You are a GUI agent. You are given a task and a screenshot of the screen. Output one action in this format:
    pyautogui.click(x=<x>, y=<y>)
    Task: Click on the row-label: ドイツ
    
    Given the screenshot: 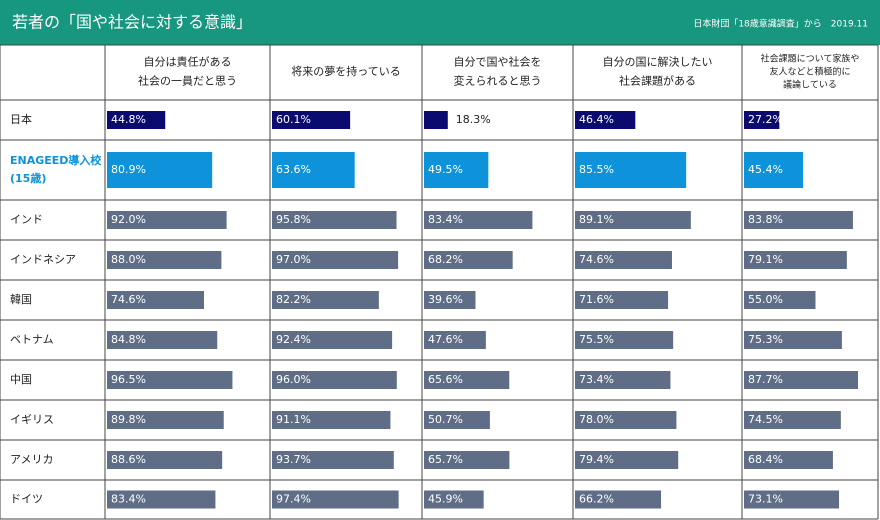 What is the action you would take?
    pyautogui.click(x=26, y=499)
    